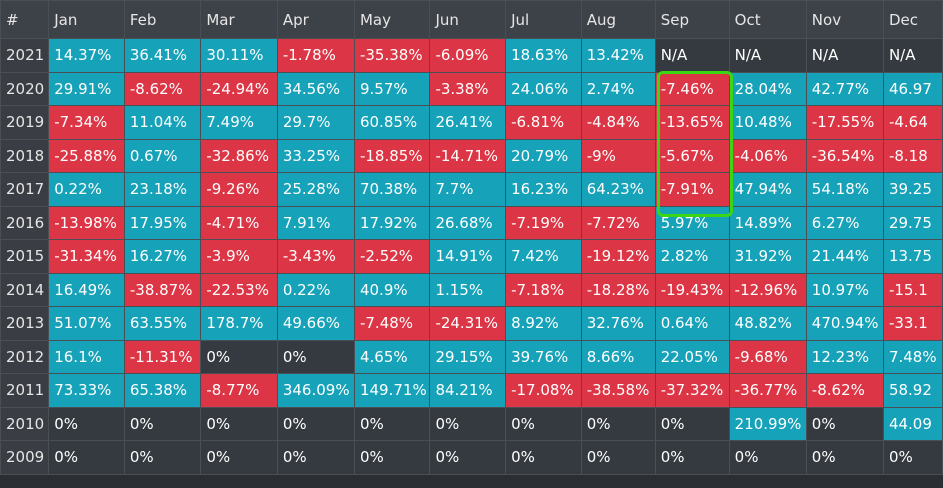 The image size is (943, 488). What do you see at coordinates (767, 323) in the screenshot?
I see `return-cell: 48.82%` at bounding box center [767, 323].